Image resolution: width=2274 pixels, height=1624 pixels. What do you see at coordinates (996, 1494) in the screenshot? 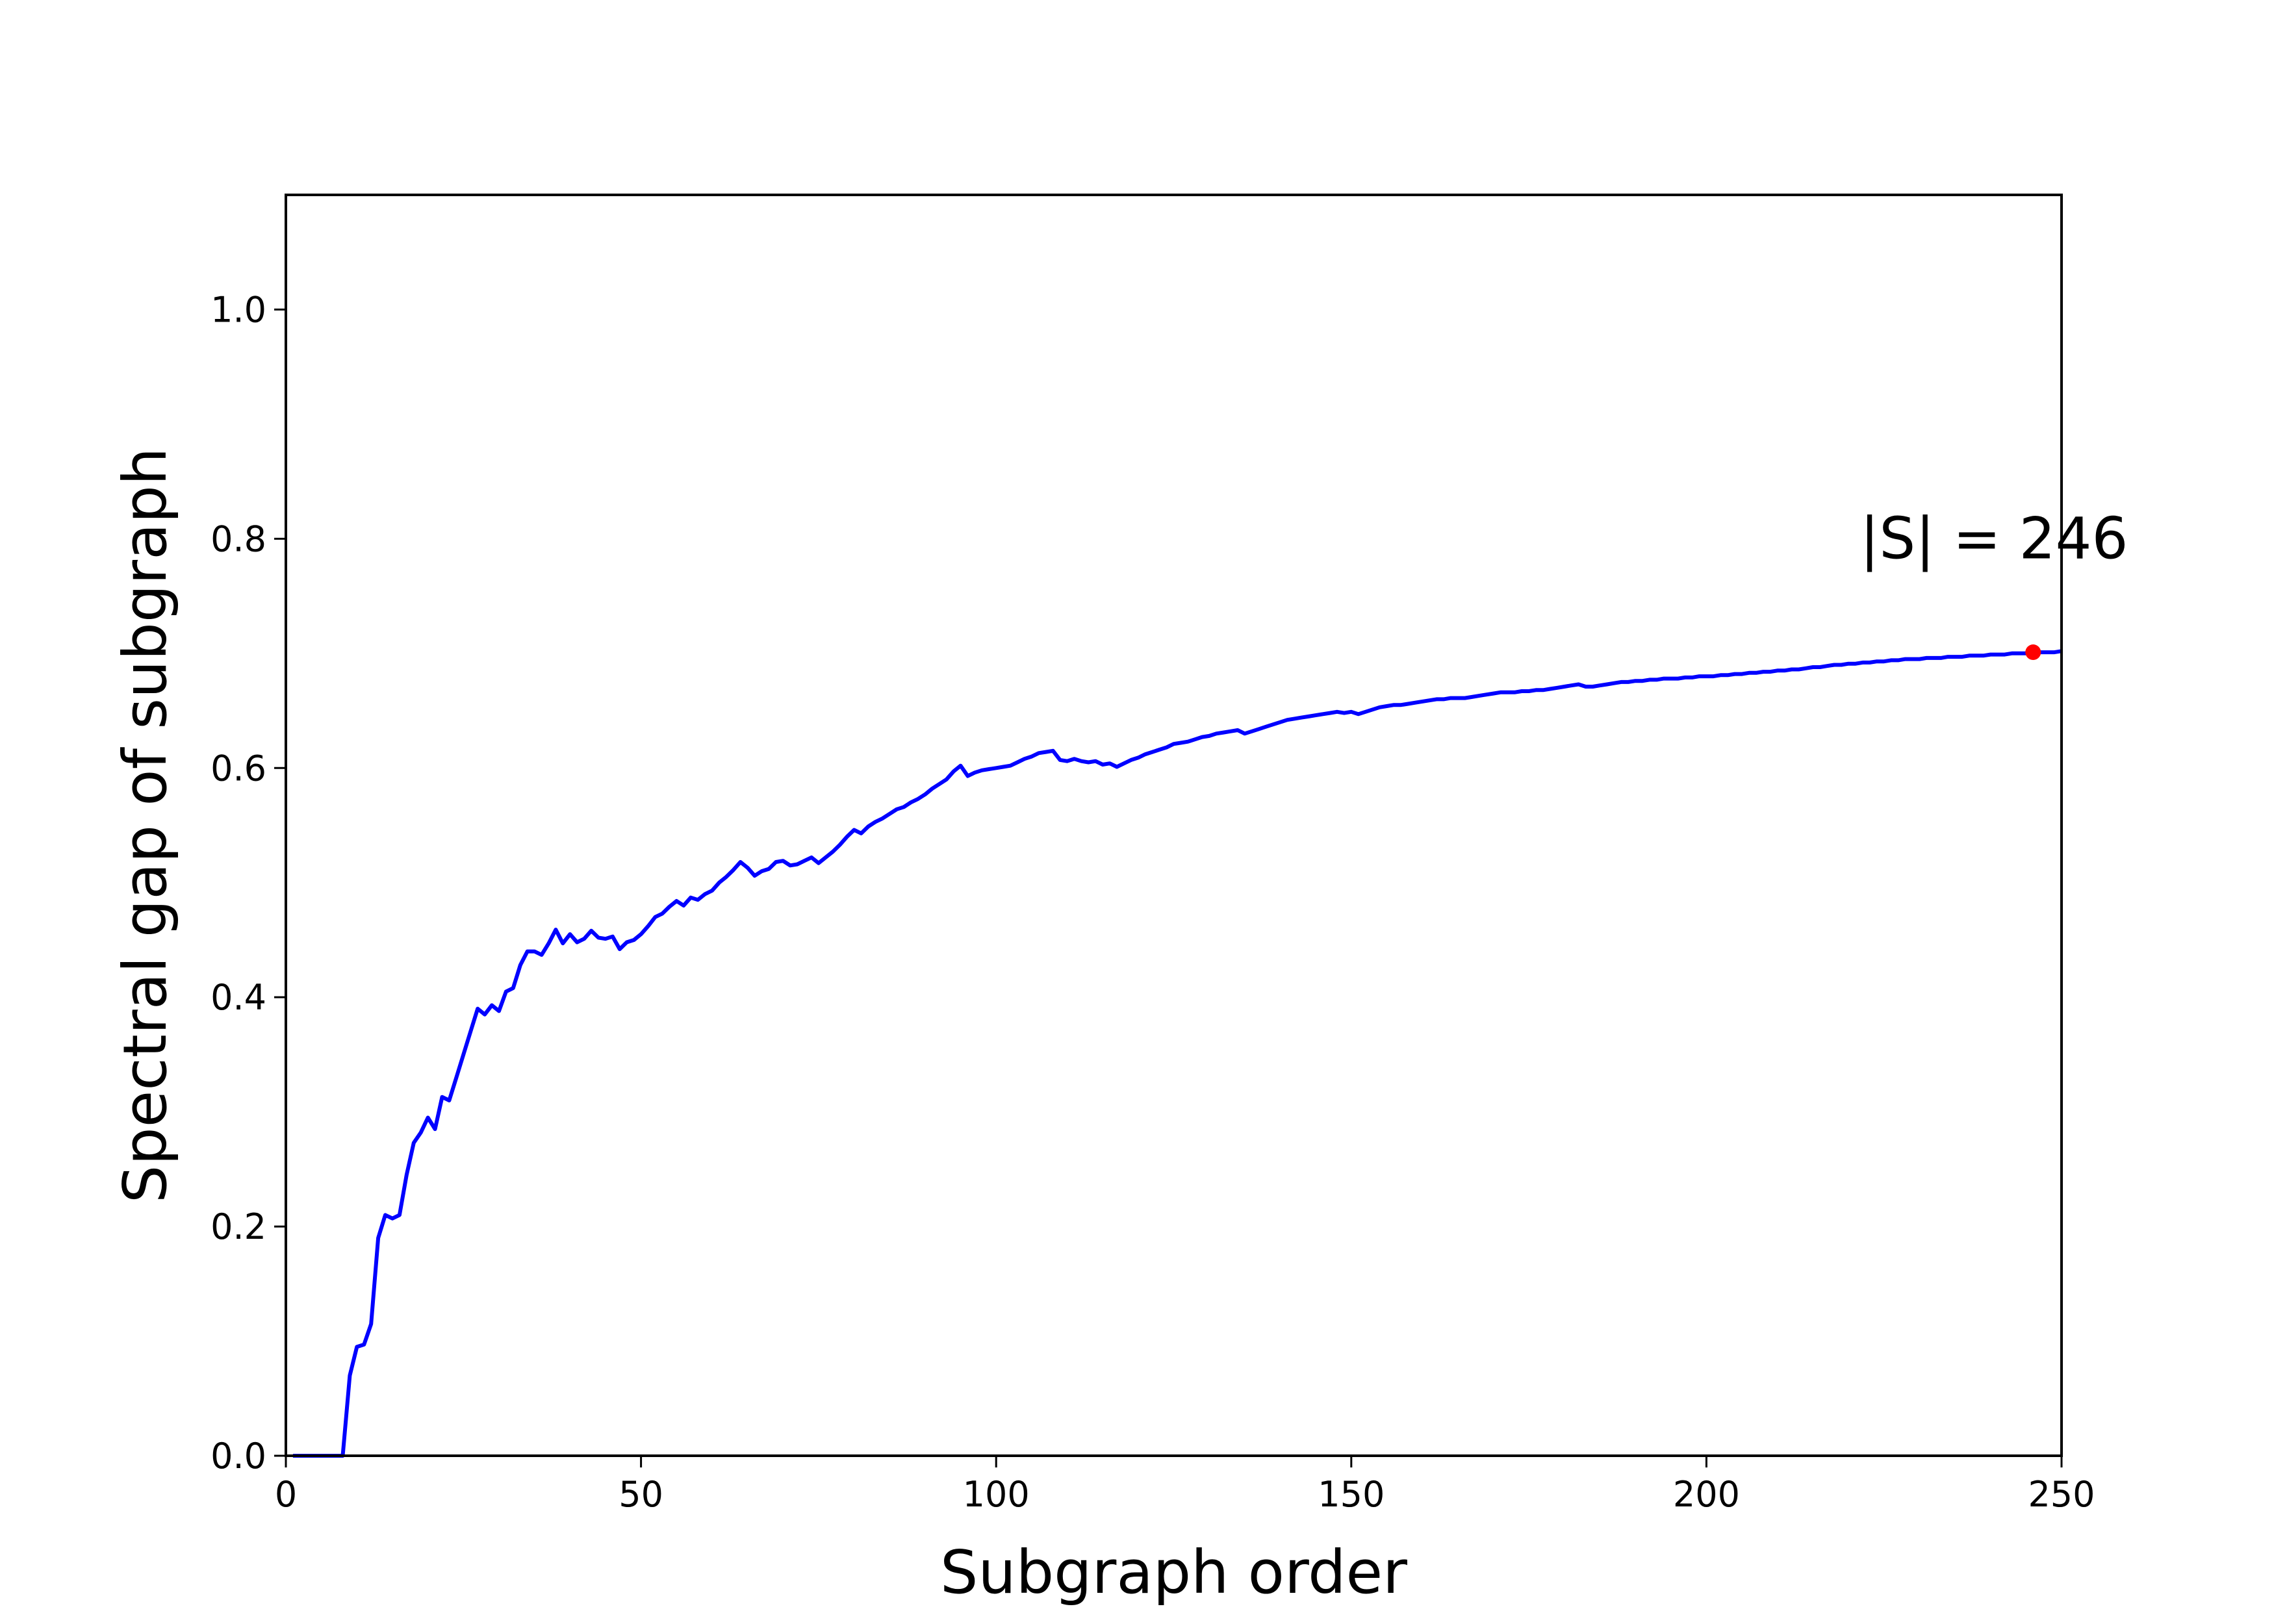
I see `x-tick-label: 100` at bounding box center [996, 1494].